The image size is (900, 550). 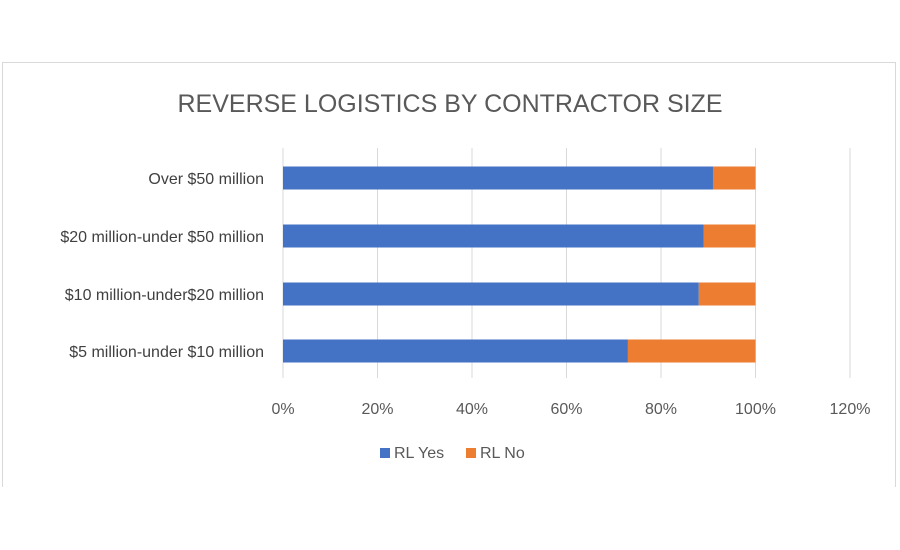 What do you see at coordinates (419, 453) in the screenshot?
I see `legend-label: RL Yes` at bounding box center [419, 453].